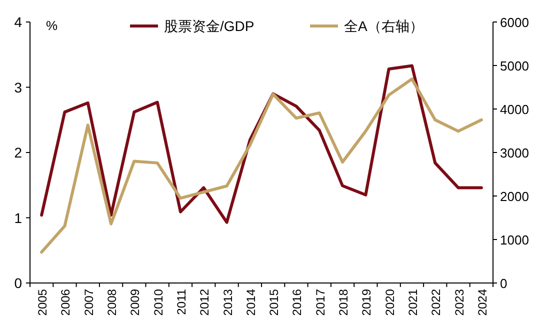  Describe the element at coordinates (274, 302) in the screenshot. I see `x-tick-label: 2015` at that location.